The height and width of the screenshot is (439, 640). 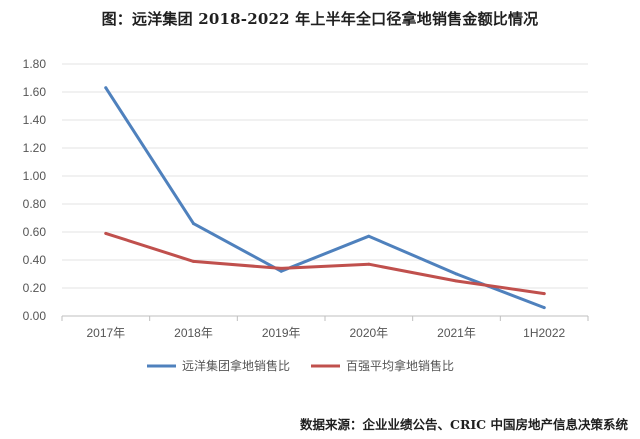 I want to click on y-tick-label: 0.00, so click(x=35, y=316).